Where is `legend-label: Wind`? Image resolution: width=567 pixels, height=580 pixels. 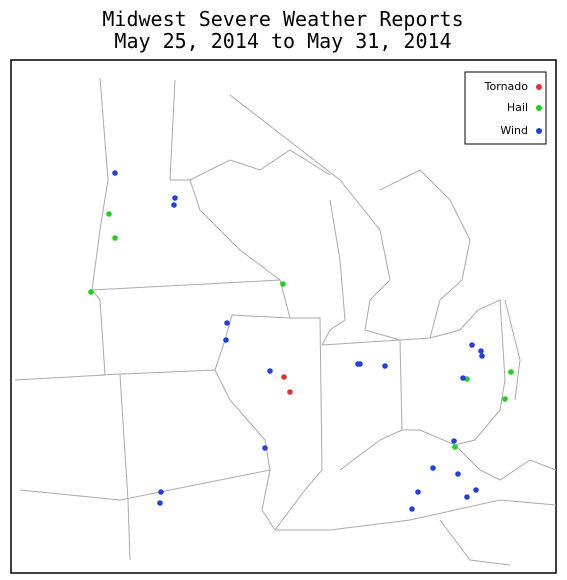
legend-label: Wind is located at coordinates (514, 130).